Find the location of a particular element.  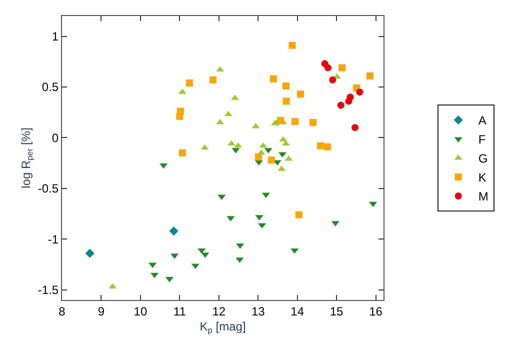

x-tick-label: 9 is located at coordinates (101, 311).